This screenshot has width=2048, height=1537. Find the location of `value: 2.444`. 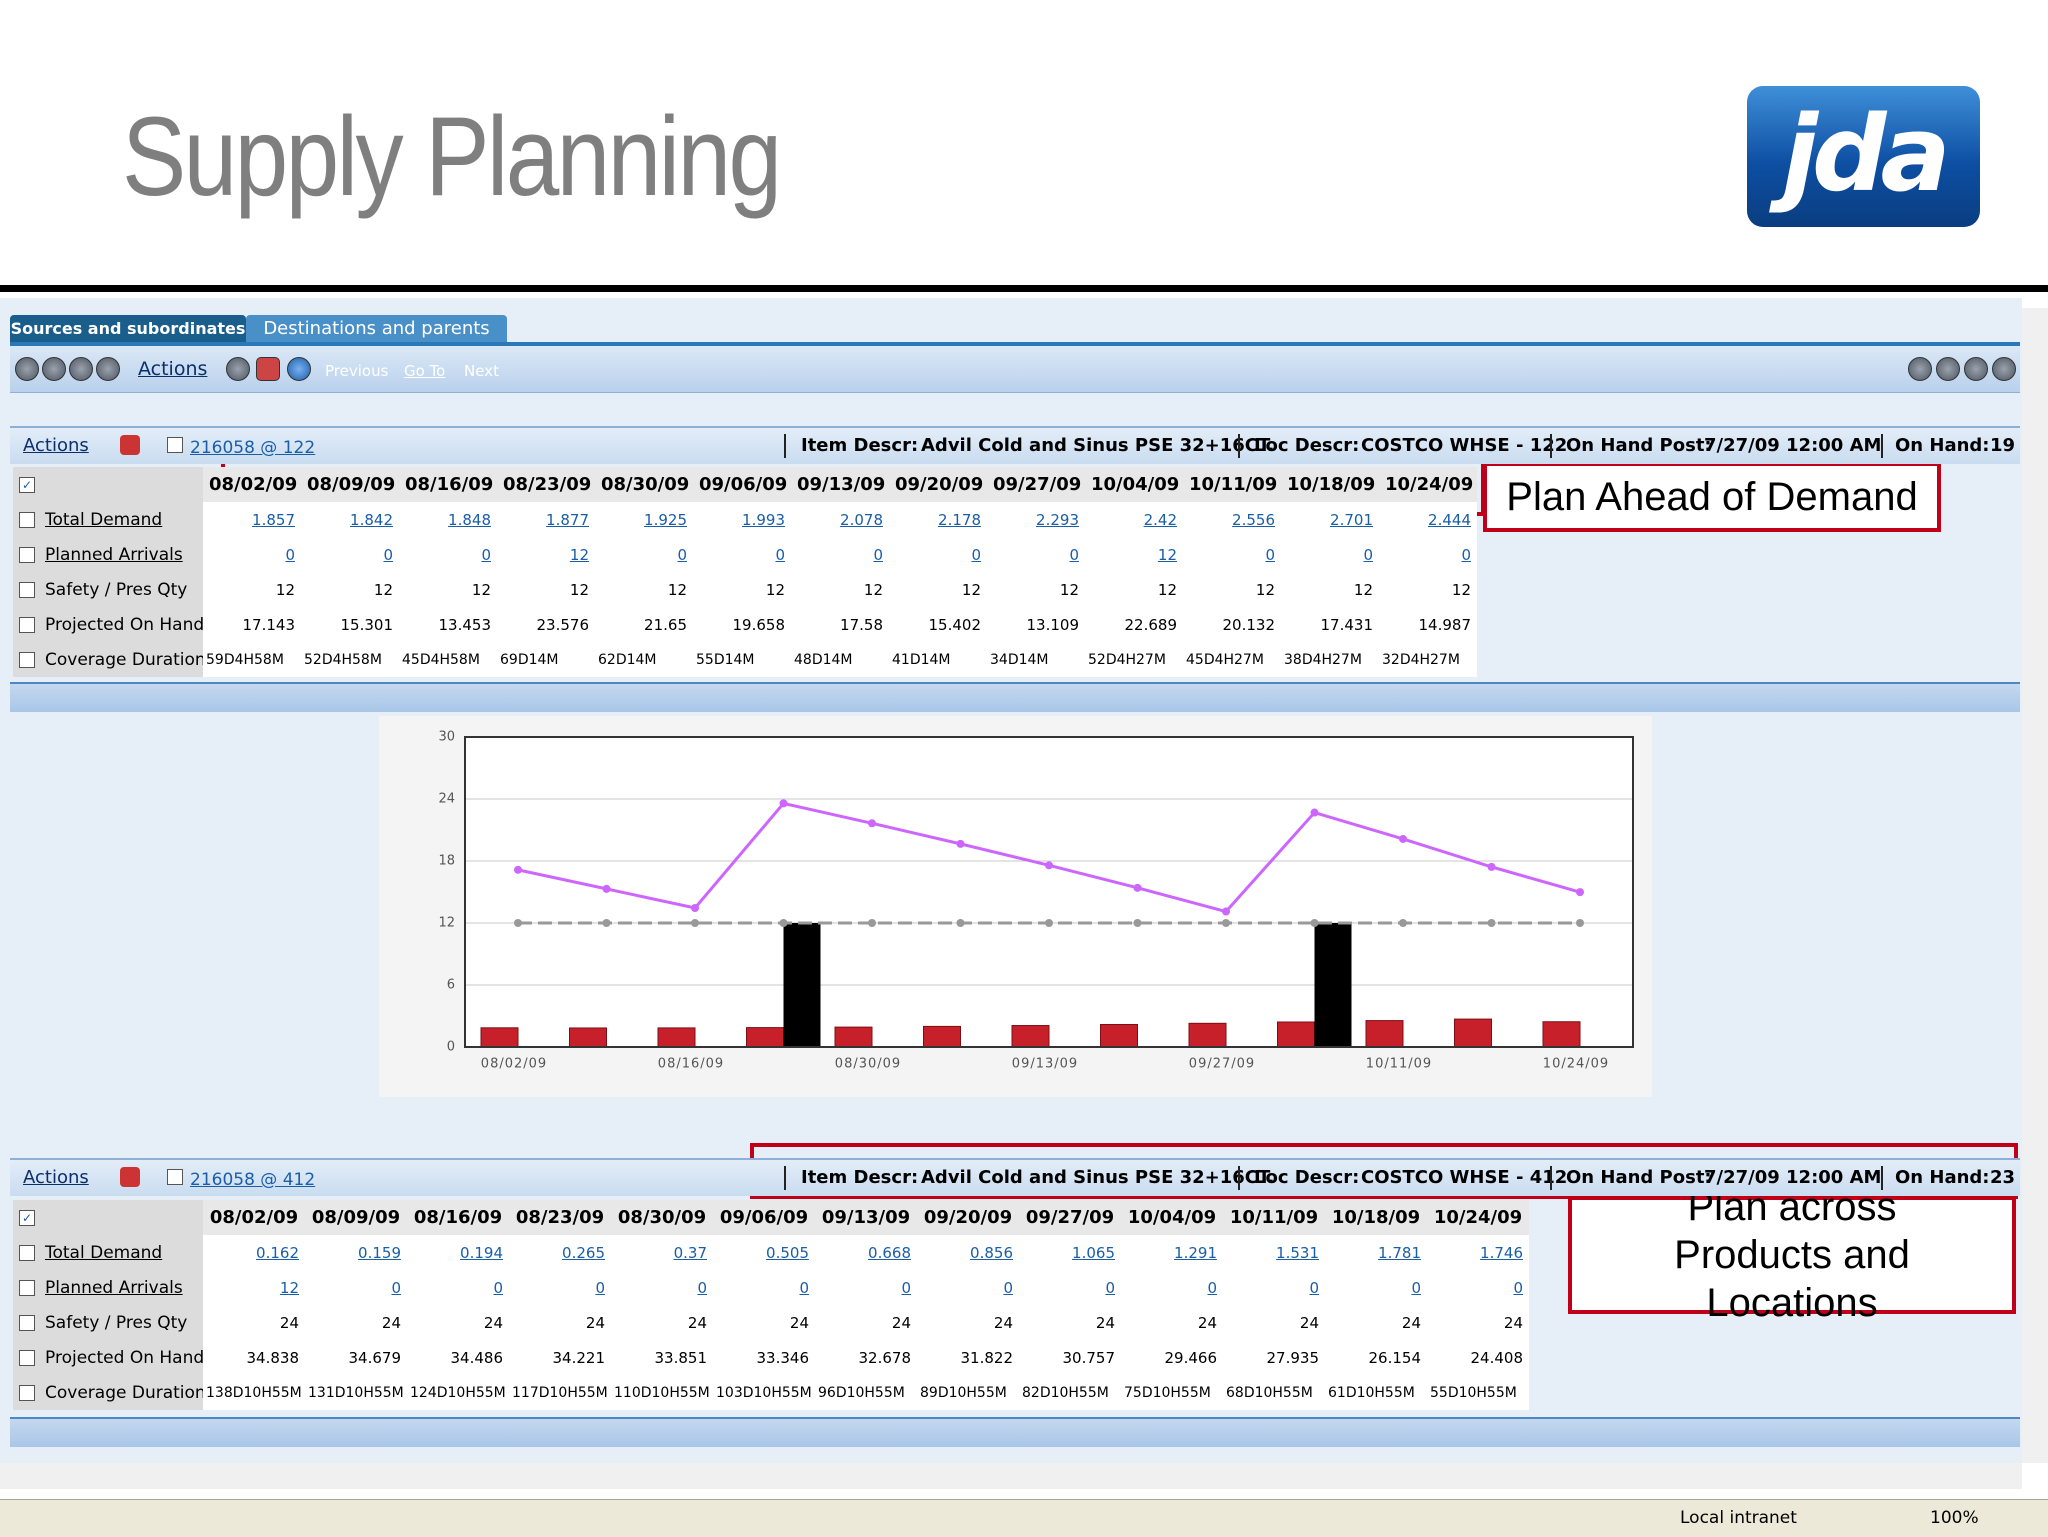

value: 2.444 is located at coordinates (1449, 519).